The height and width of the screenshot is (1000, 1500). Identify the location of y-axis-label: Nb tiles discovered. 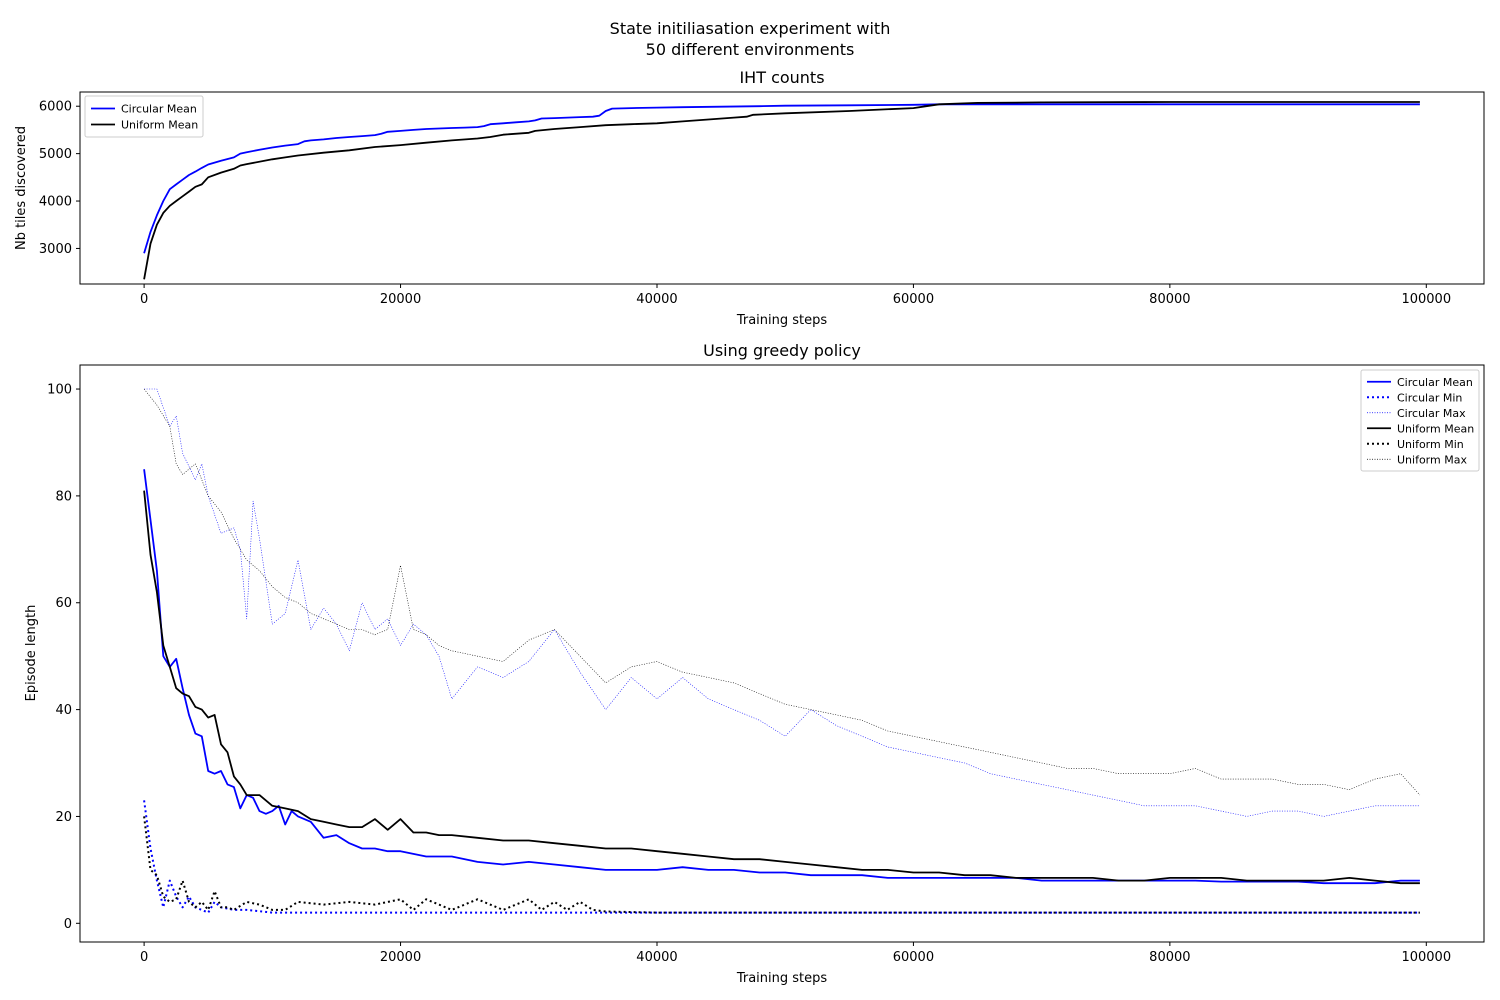
(21, 188).